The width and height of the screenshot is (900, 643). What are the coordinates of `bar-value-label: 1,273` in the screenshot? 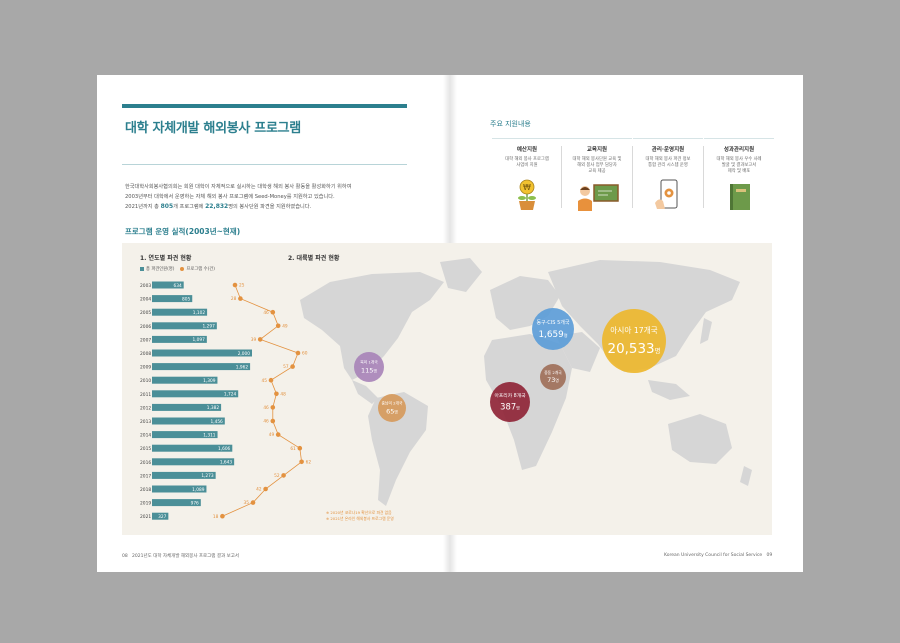 It's located at (207, 476).